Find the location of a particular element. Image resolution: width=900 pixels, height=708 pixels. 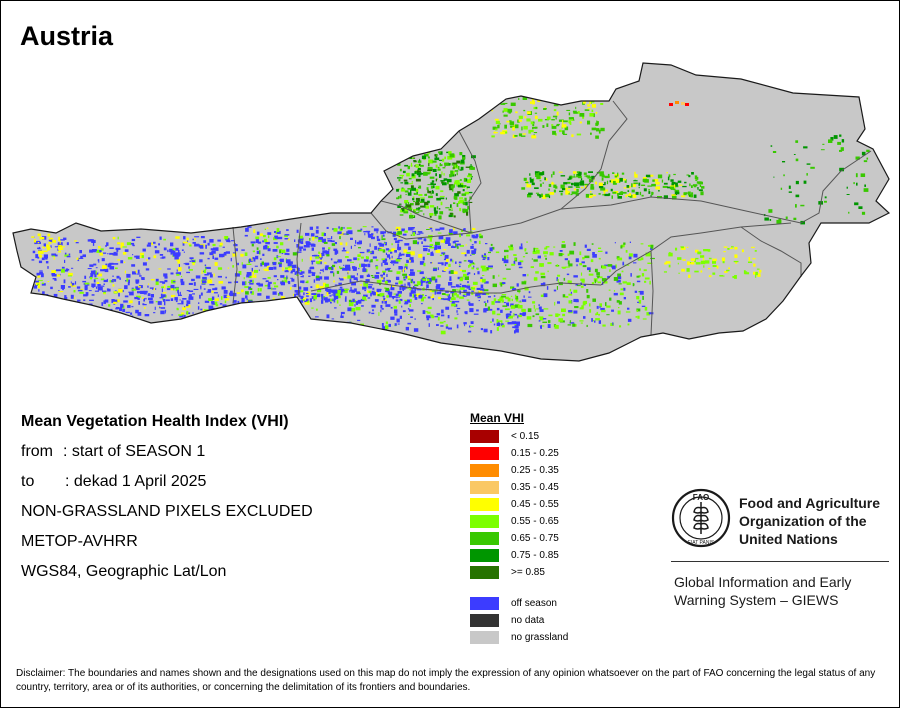

giews-line1: Global Information and Early is located at coordinates (763, 582).